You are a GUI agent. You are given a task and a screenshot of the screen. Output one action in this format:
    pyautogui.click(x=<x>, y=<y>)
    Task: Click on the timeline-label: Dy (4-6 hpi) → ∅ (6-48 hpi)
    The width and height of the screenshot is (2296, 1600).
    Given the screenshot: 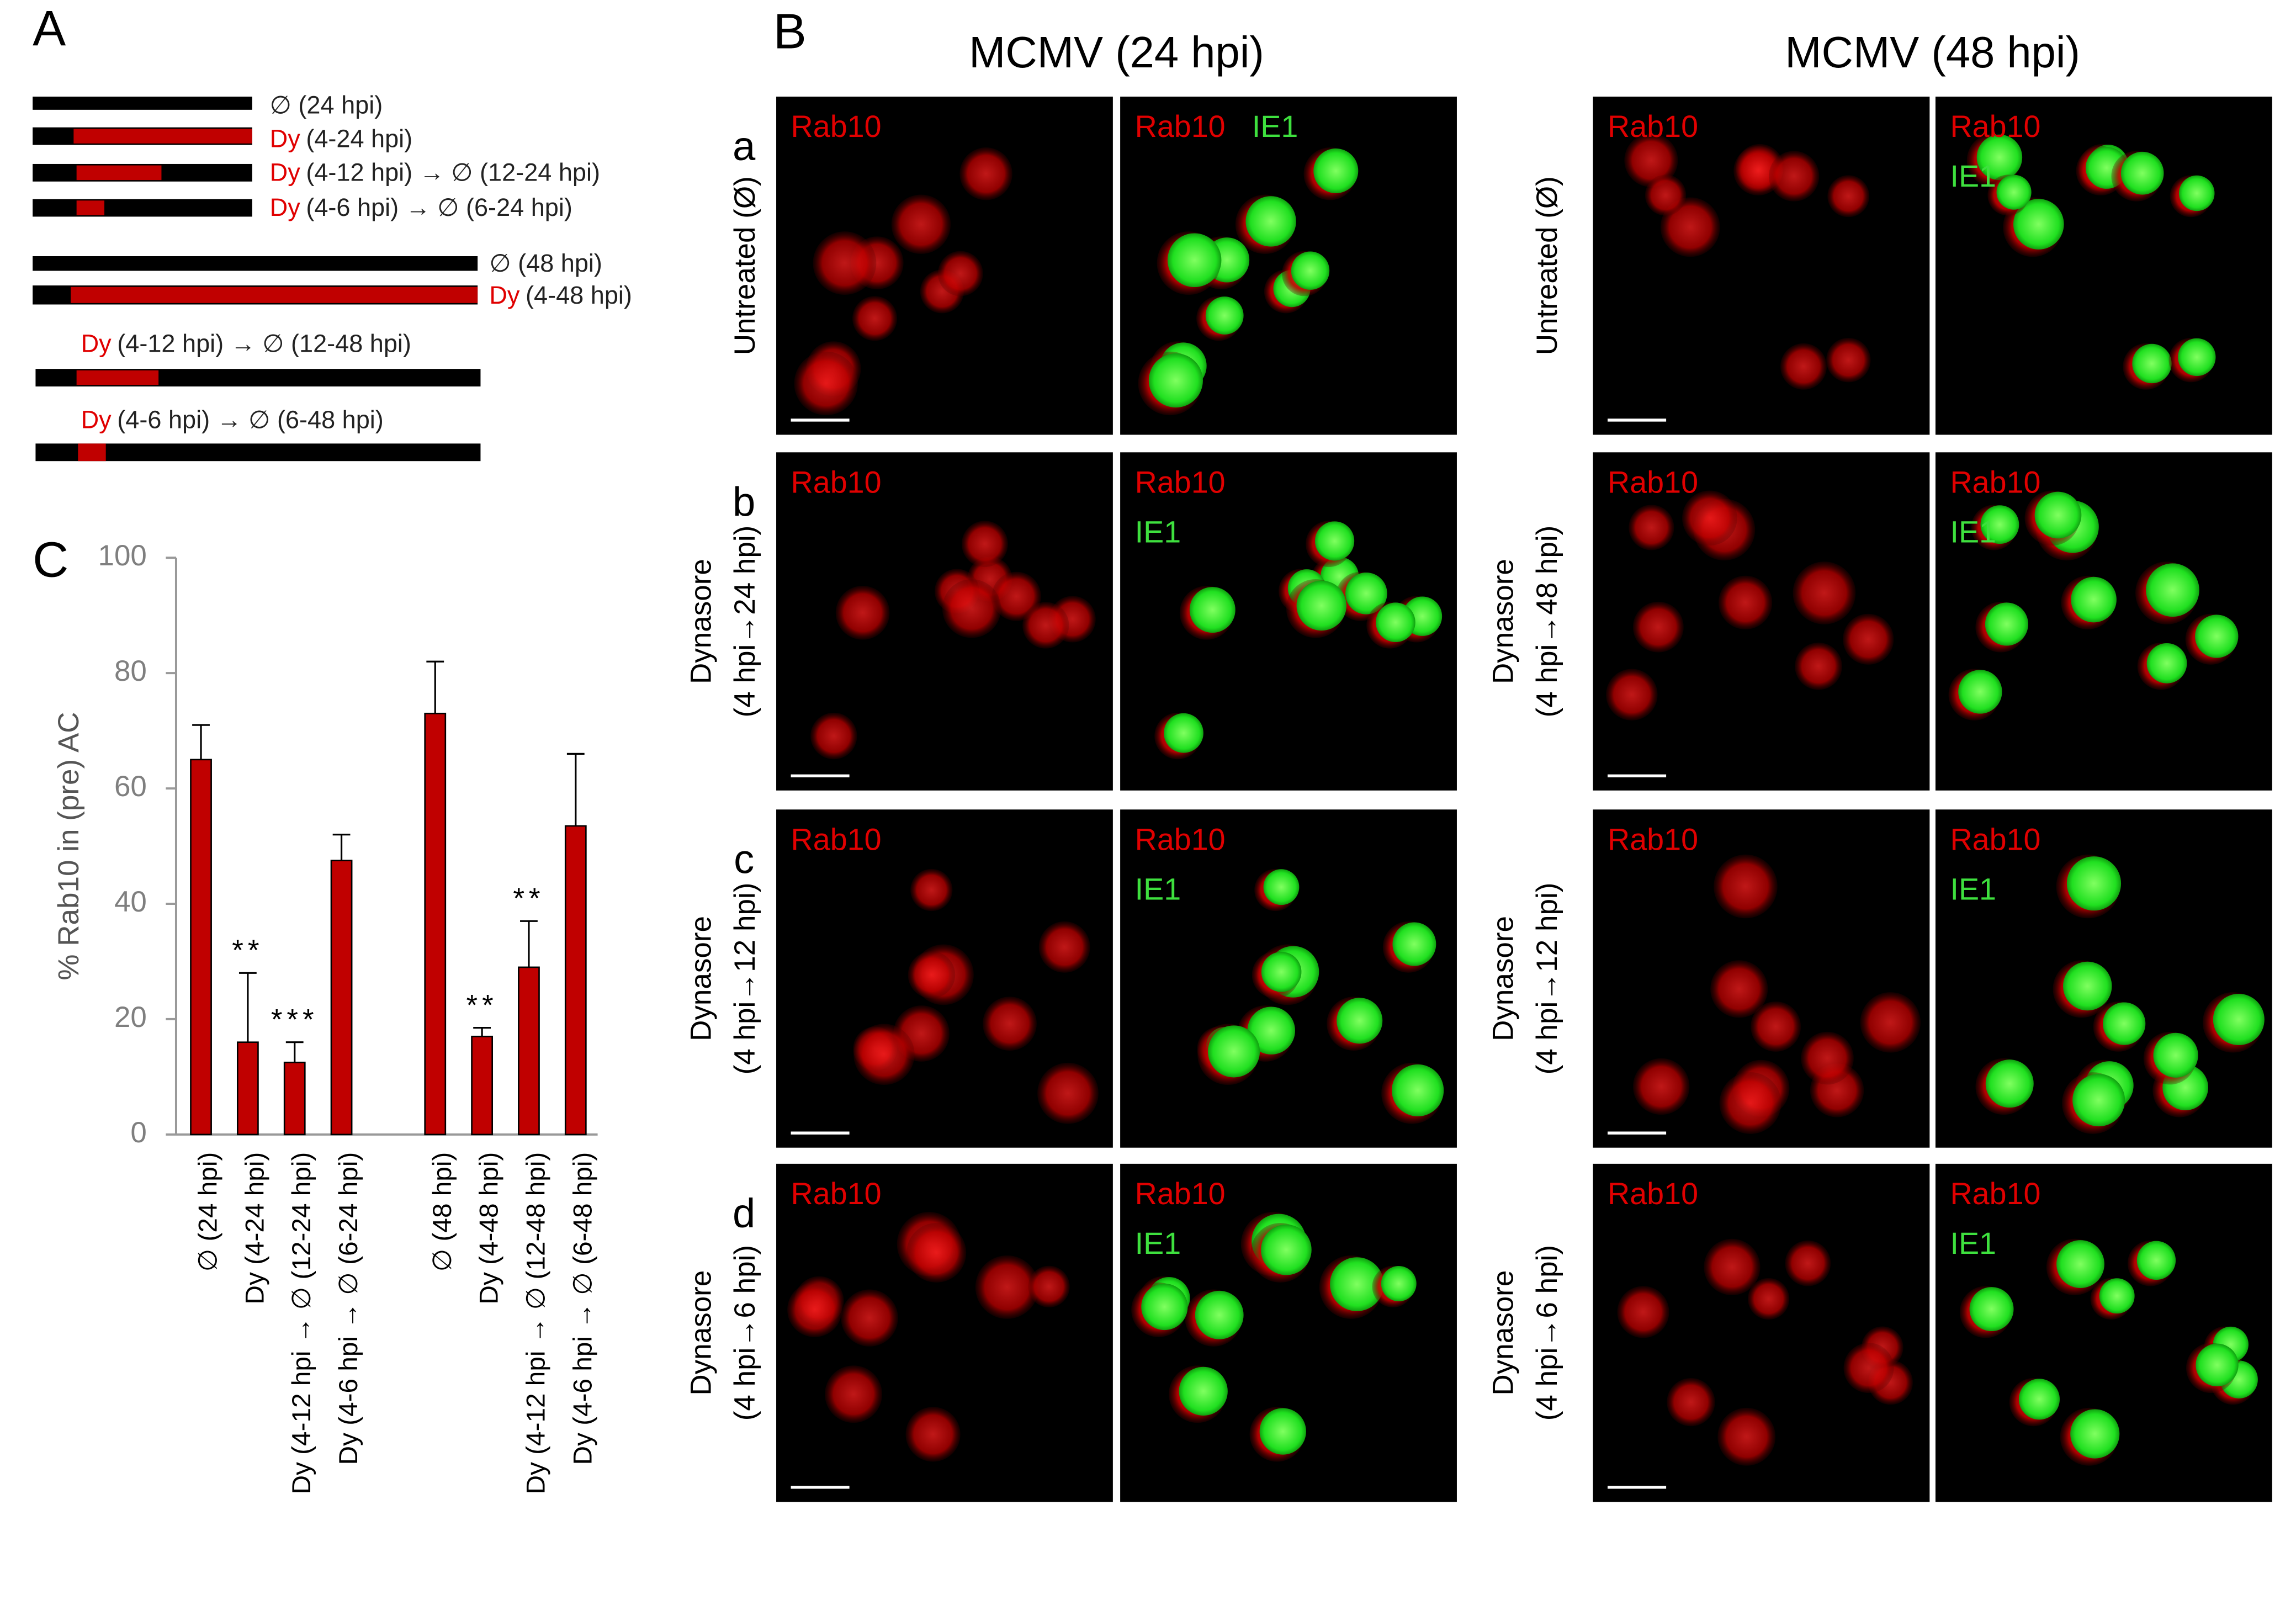 What is the action you would take?
    pyautogui.click(x=232, y=420)
    